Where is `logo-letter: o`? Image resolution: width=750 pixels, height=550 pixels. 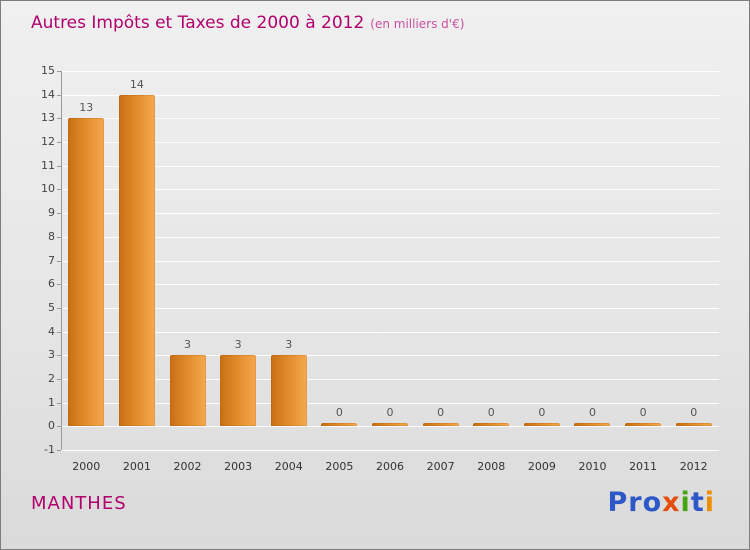
logo-letter: o is located at coordinates (652, 502).